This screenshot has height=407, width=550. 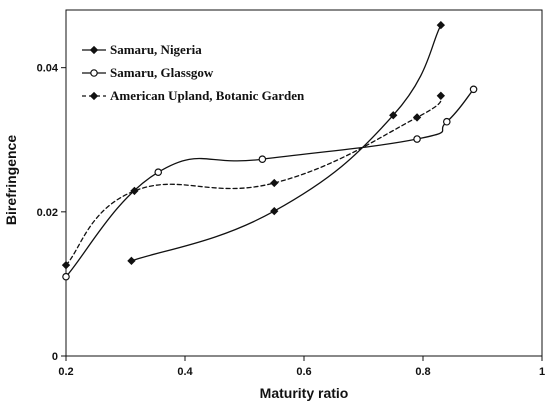 I want to click on x-tick-label: 0.6, so click(x=303, y=372).